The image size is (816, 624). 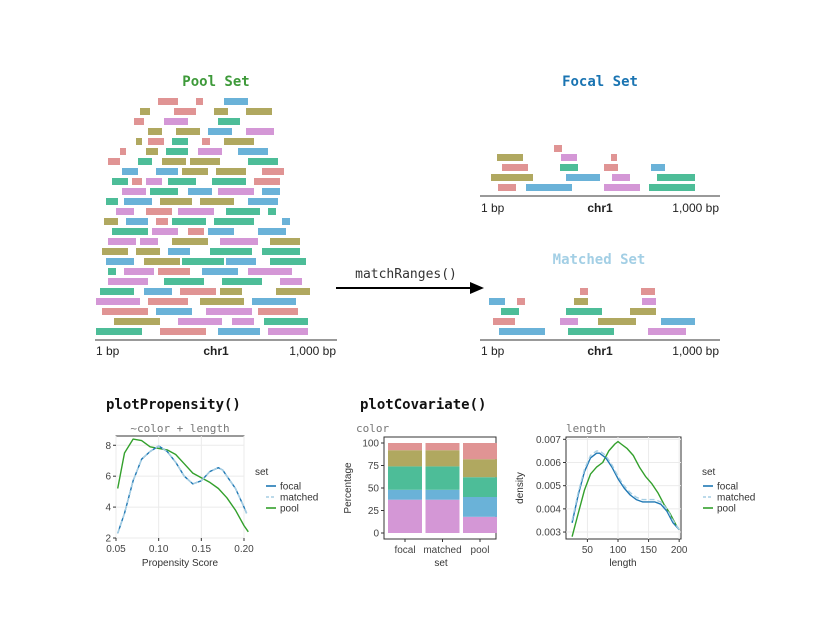 I want to click on propensity-xtick-label-1: 0.10, so click(x=159, y=549).